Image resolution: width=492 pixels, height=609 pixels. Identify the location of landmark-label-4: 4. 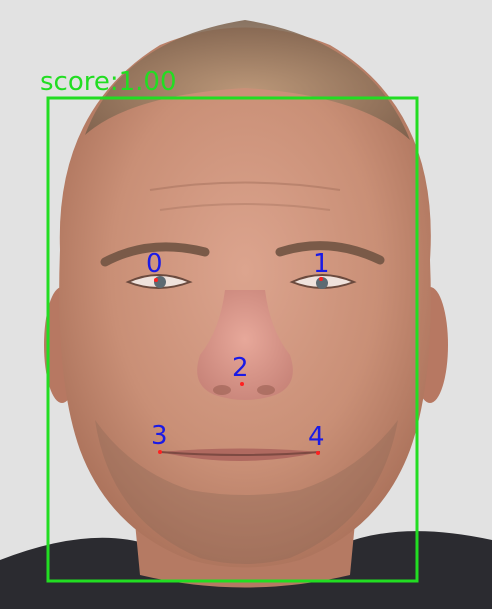
(316, 437).